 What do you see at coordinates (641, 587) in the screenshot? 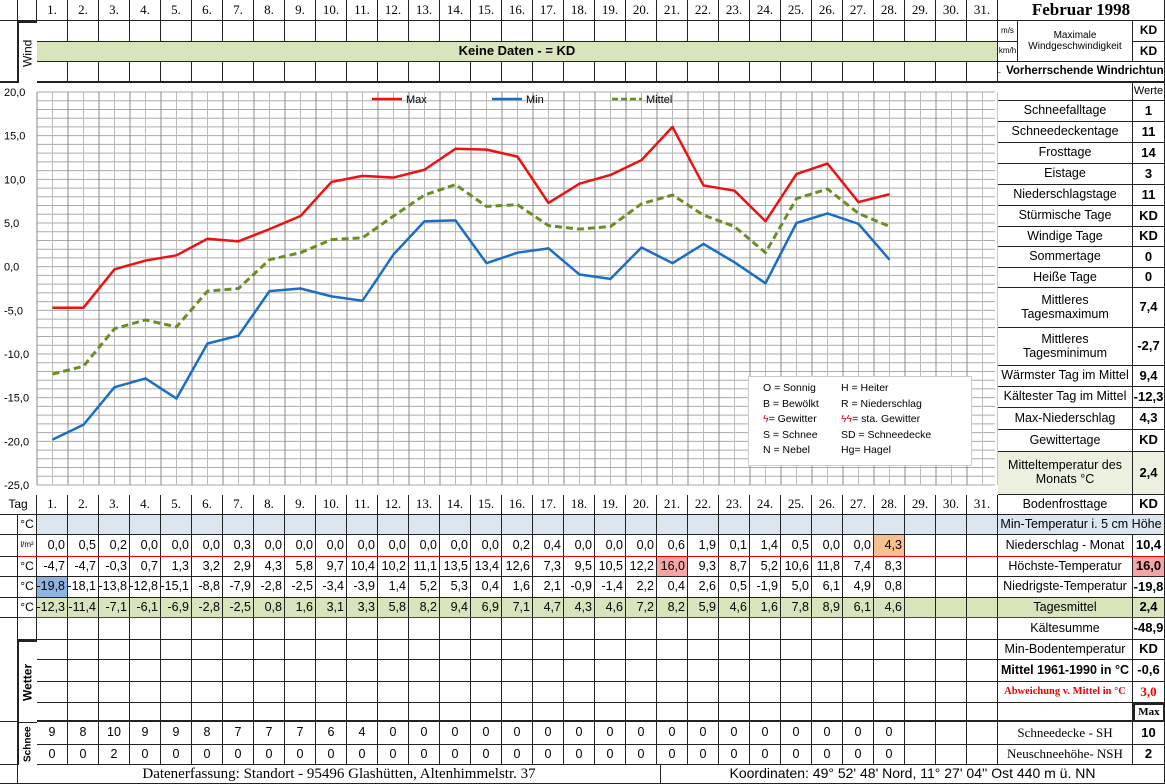
I see `data-cell: 2,2` at bounding box center [641, 587].